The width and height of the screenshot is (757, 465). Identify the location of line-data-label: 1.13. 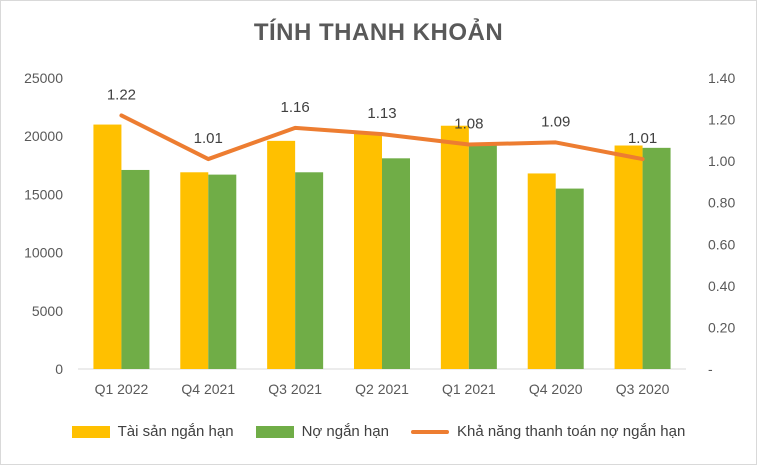
(381, 113).